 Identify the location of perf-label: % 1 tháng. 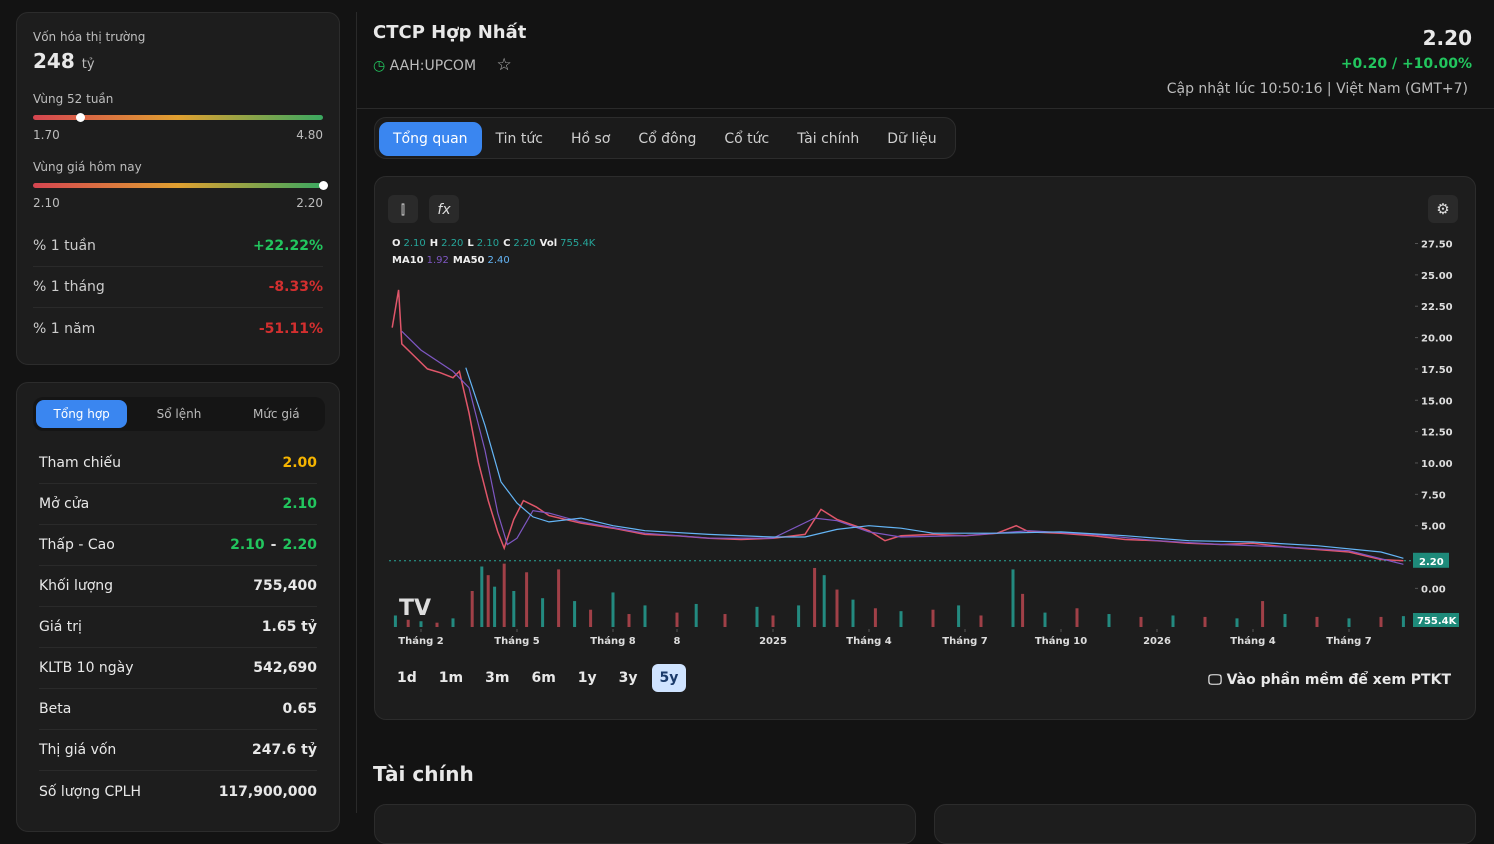
(69, 287).